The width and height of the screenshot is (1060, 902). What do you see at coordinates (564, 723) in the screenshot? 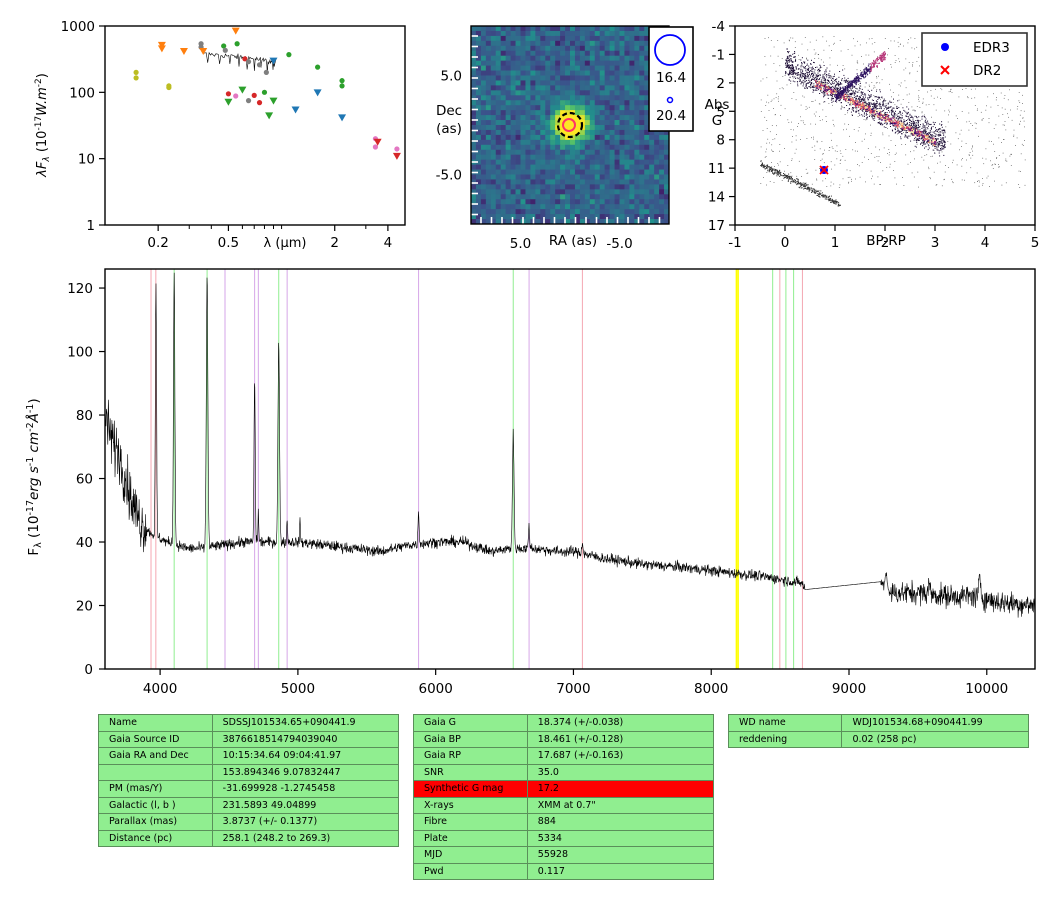
I see `table-row: Gaia G 18.374 (+/-0.038)` at bounding box center [564, 723].